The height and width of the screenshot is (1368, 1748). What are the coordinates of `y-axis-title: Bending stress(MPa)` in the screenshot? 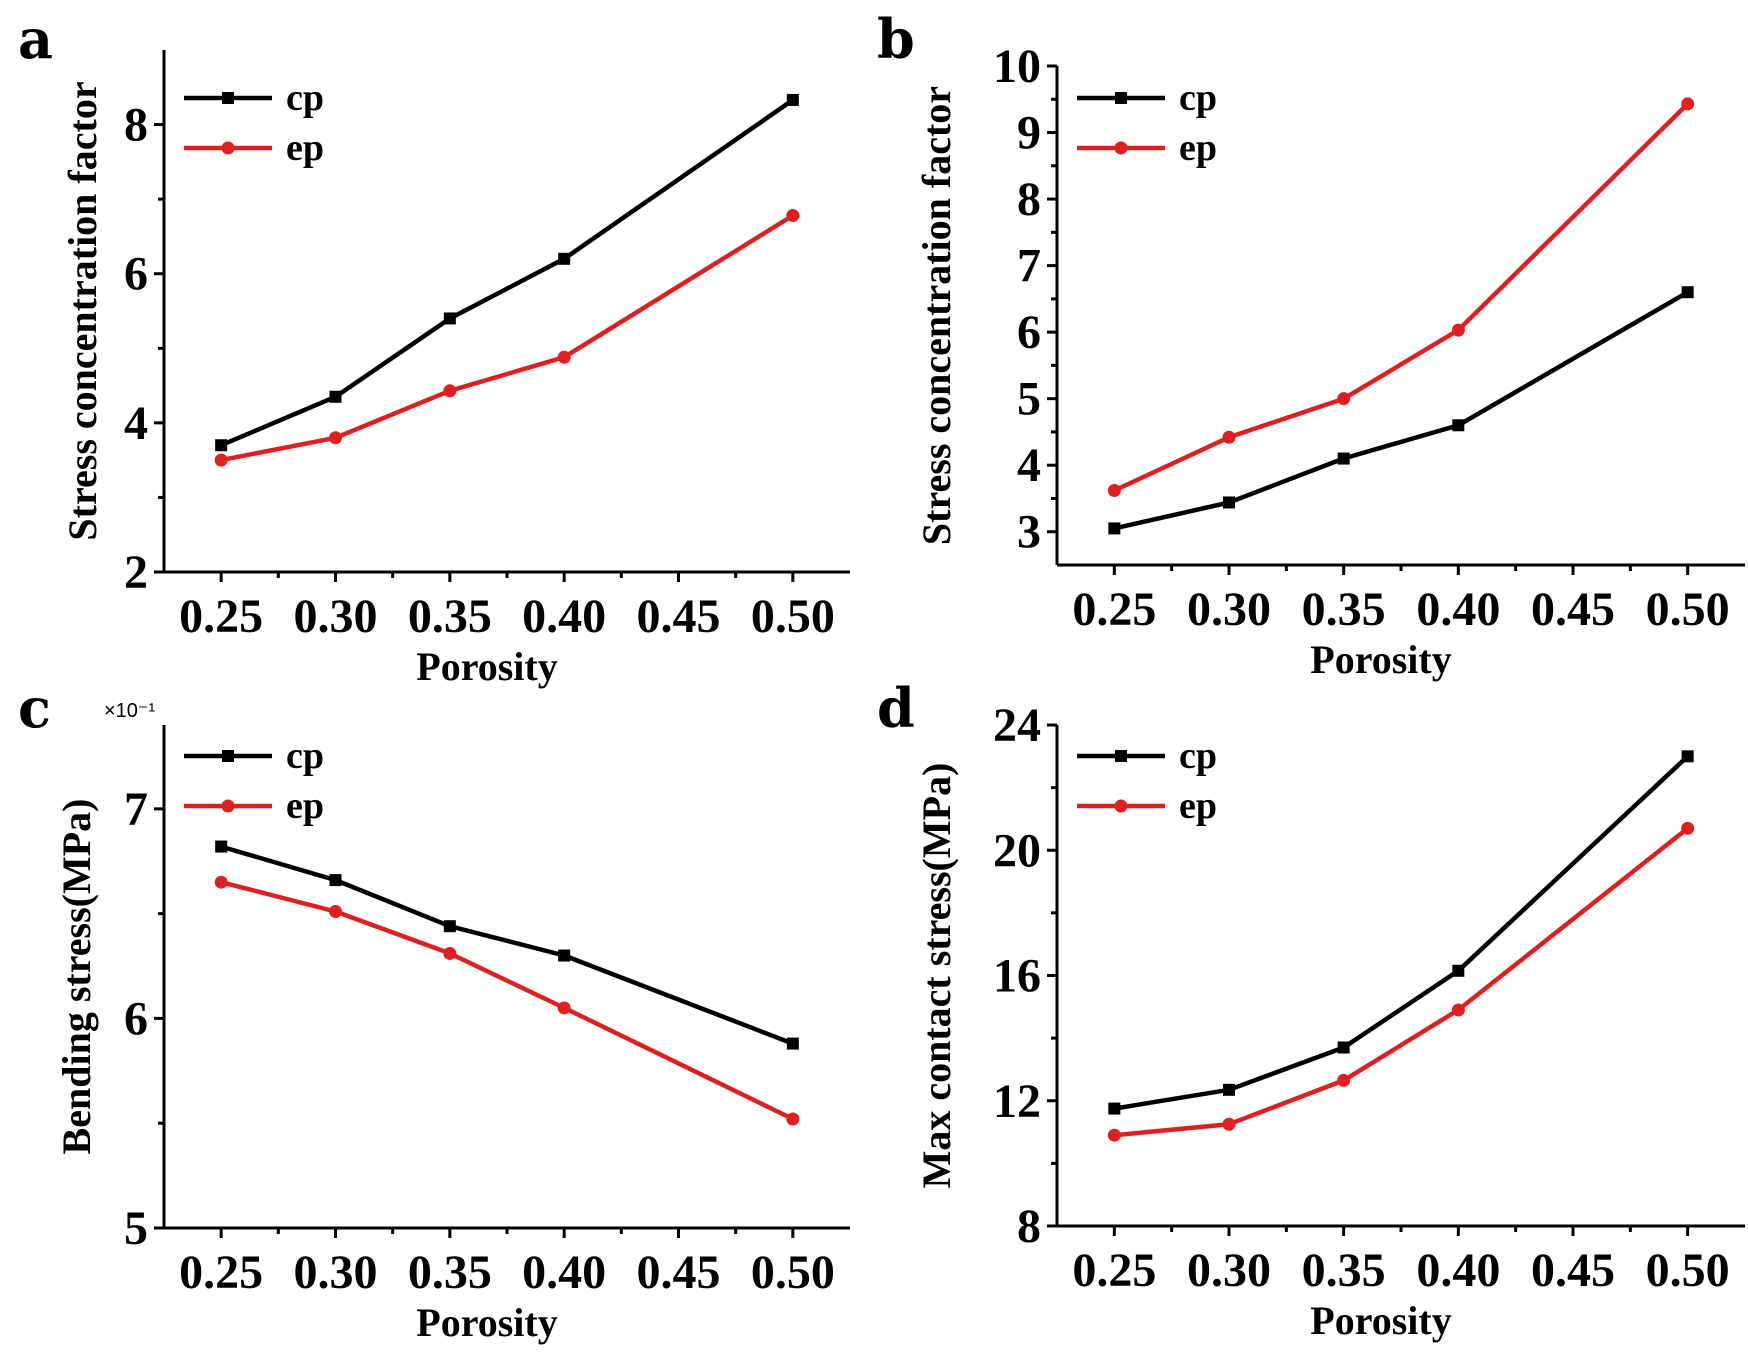 It's located at (76, 977).